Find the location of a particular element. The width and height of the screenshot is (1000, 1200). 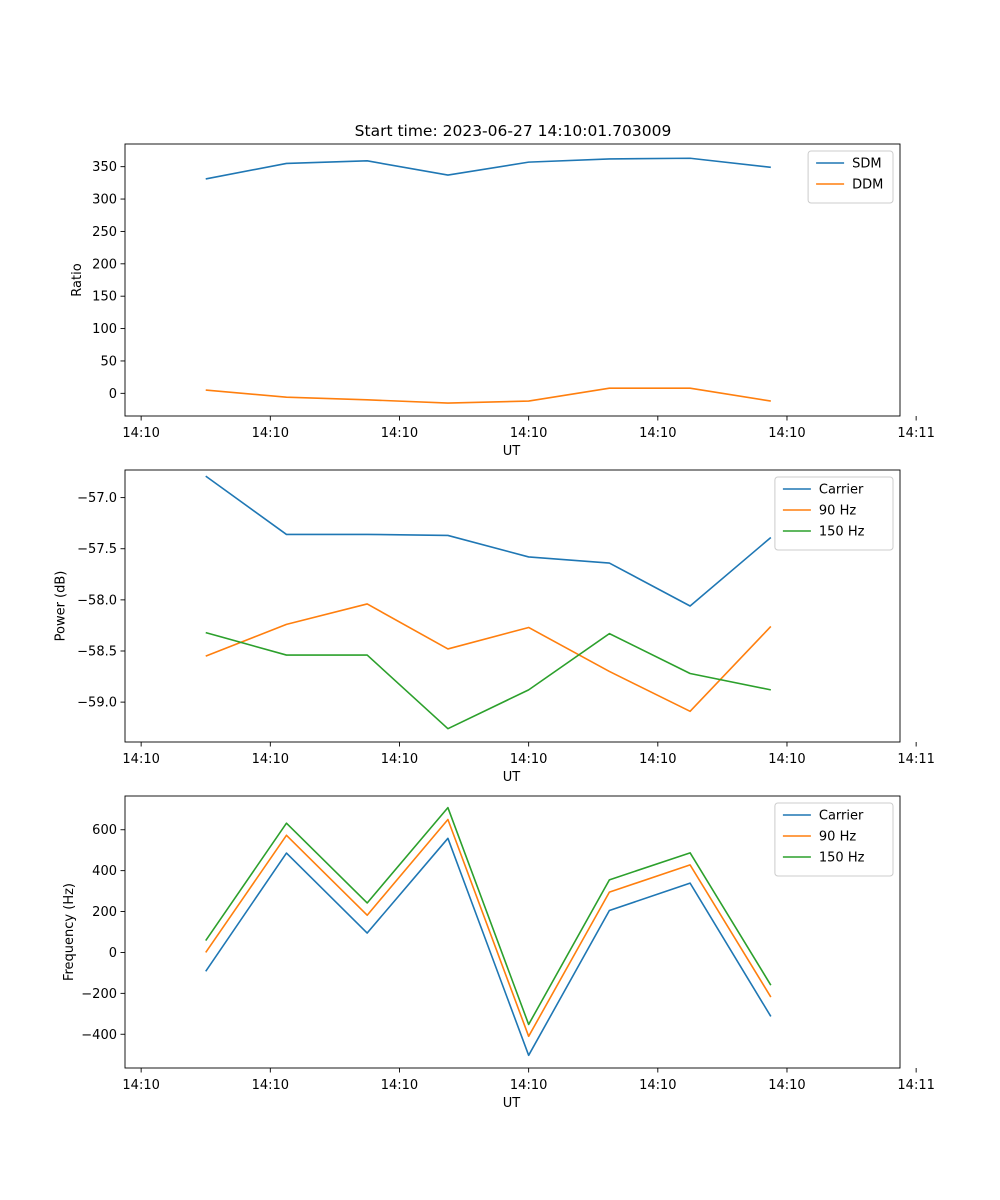

y-tick-label: 400 is located at coordinates (104, 871).